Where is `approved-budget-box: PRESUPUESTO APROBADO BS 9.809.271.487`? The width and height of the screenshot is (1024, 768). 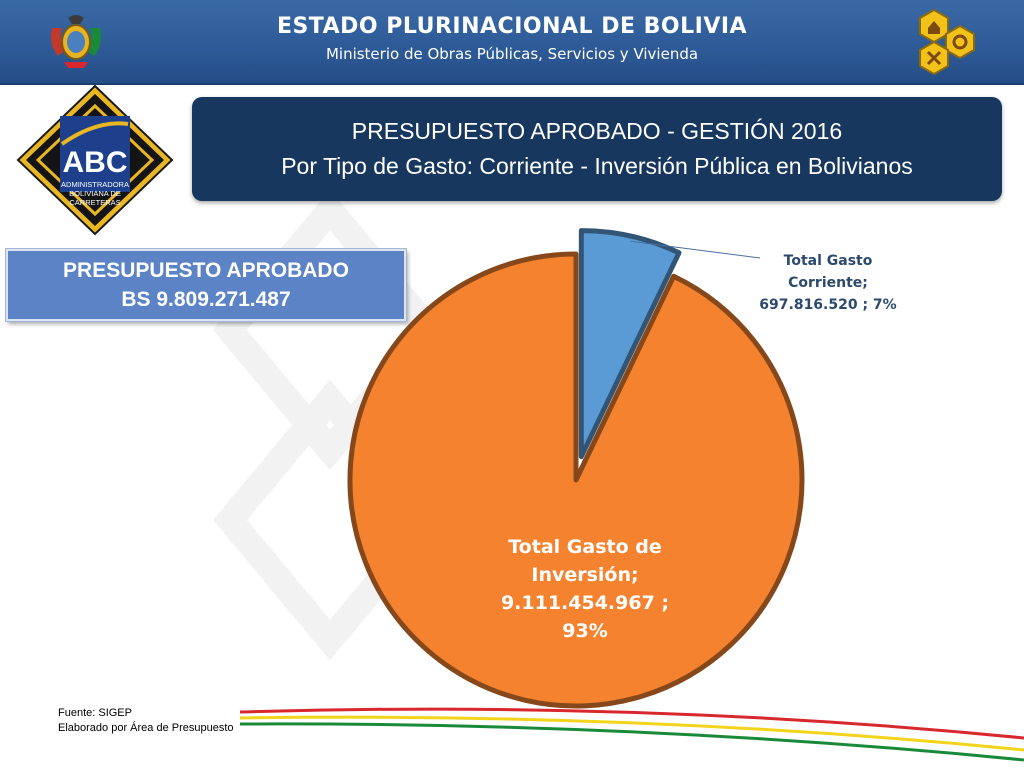 approved-budget-box: PRESUPUESTO APROBADO BS 9.809.271.487 is located at coordinates (206, 285).